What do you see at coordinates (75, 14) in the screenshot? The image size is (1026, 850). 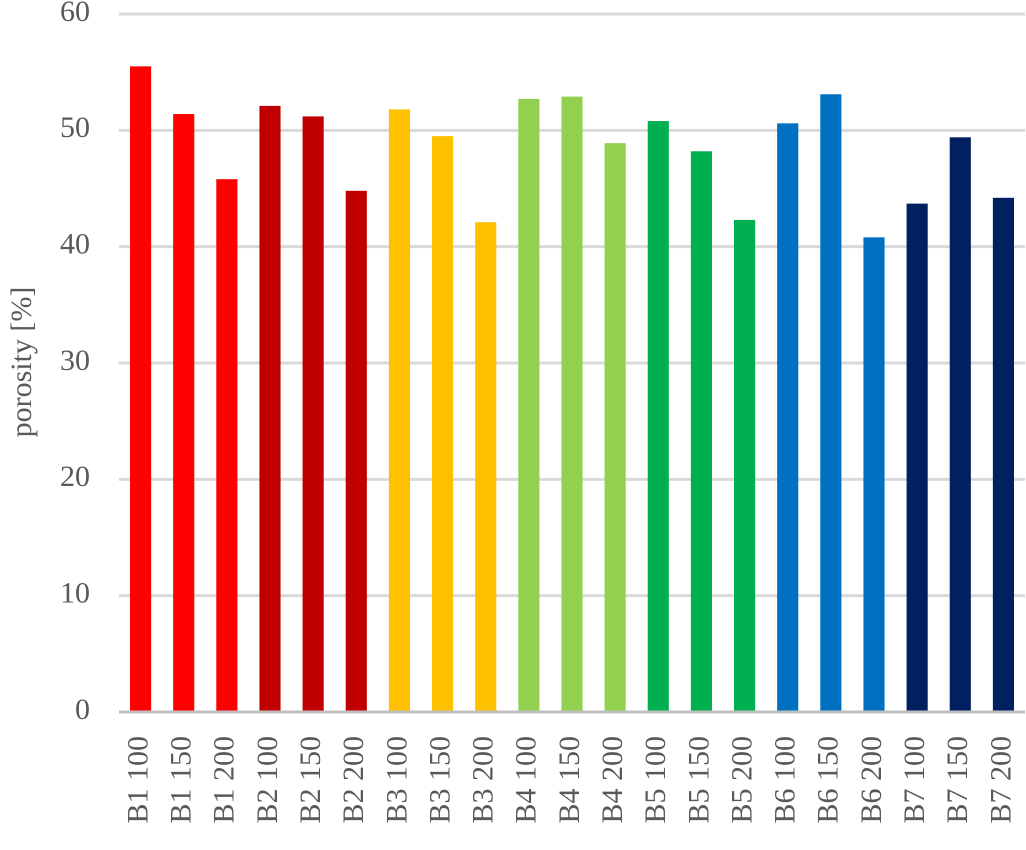 I see `y-tick-label: 60` at bounding box center [75, 14].